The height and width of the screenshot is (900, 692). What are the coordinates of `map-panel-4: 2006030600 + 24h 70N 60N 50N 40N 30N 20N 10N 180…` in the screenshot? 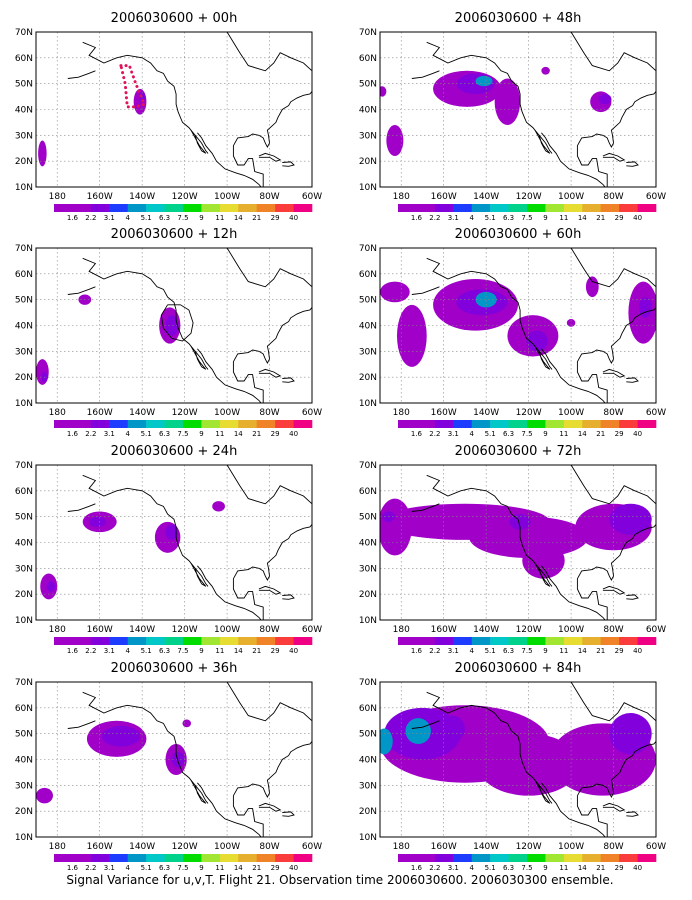 It's located at (168, 549).